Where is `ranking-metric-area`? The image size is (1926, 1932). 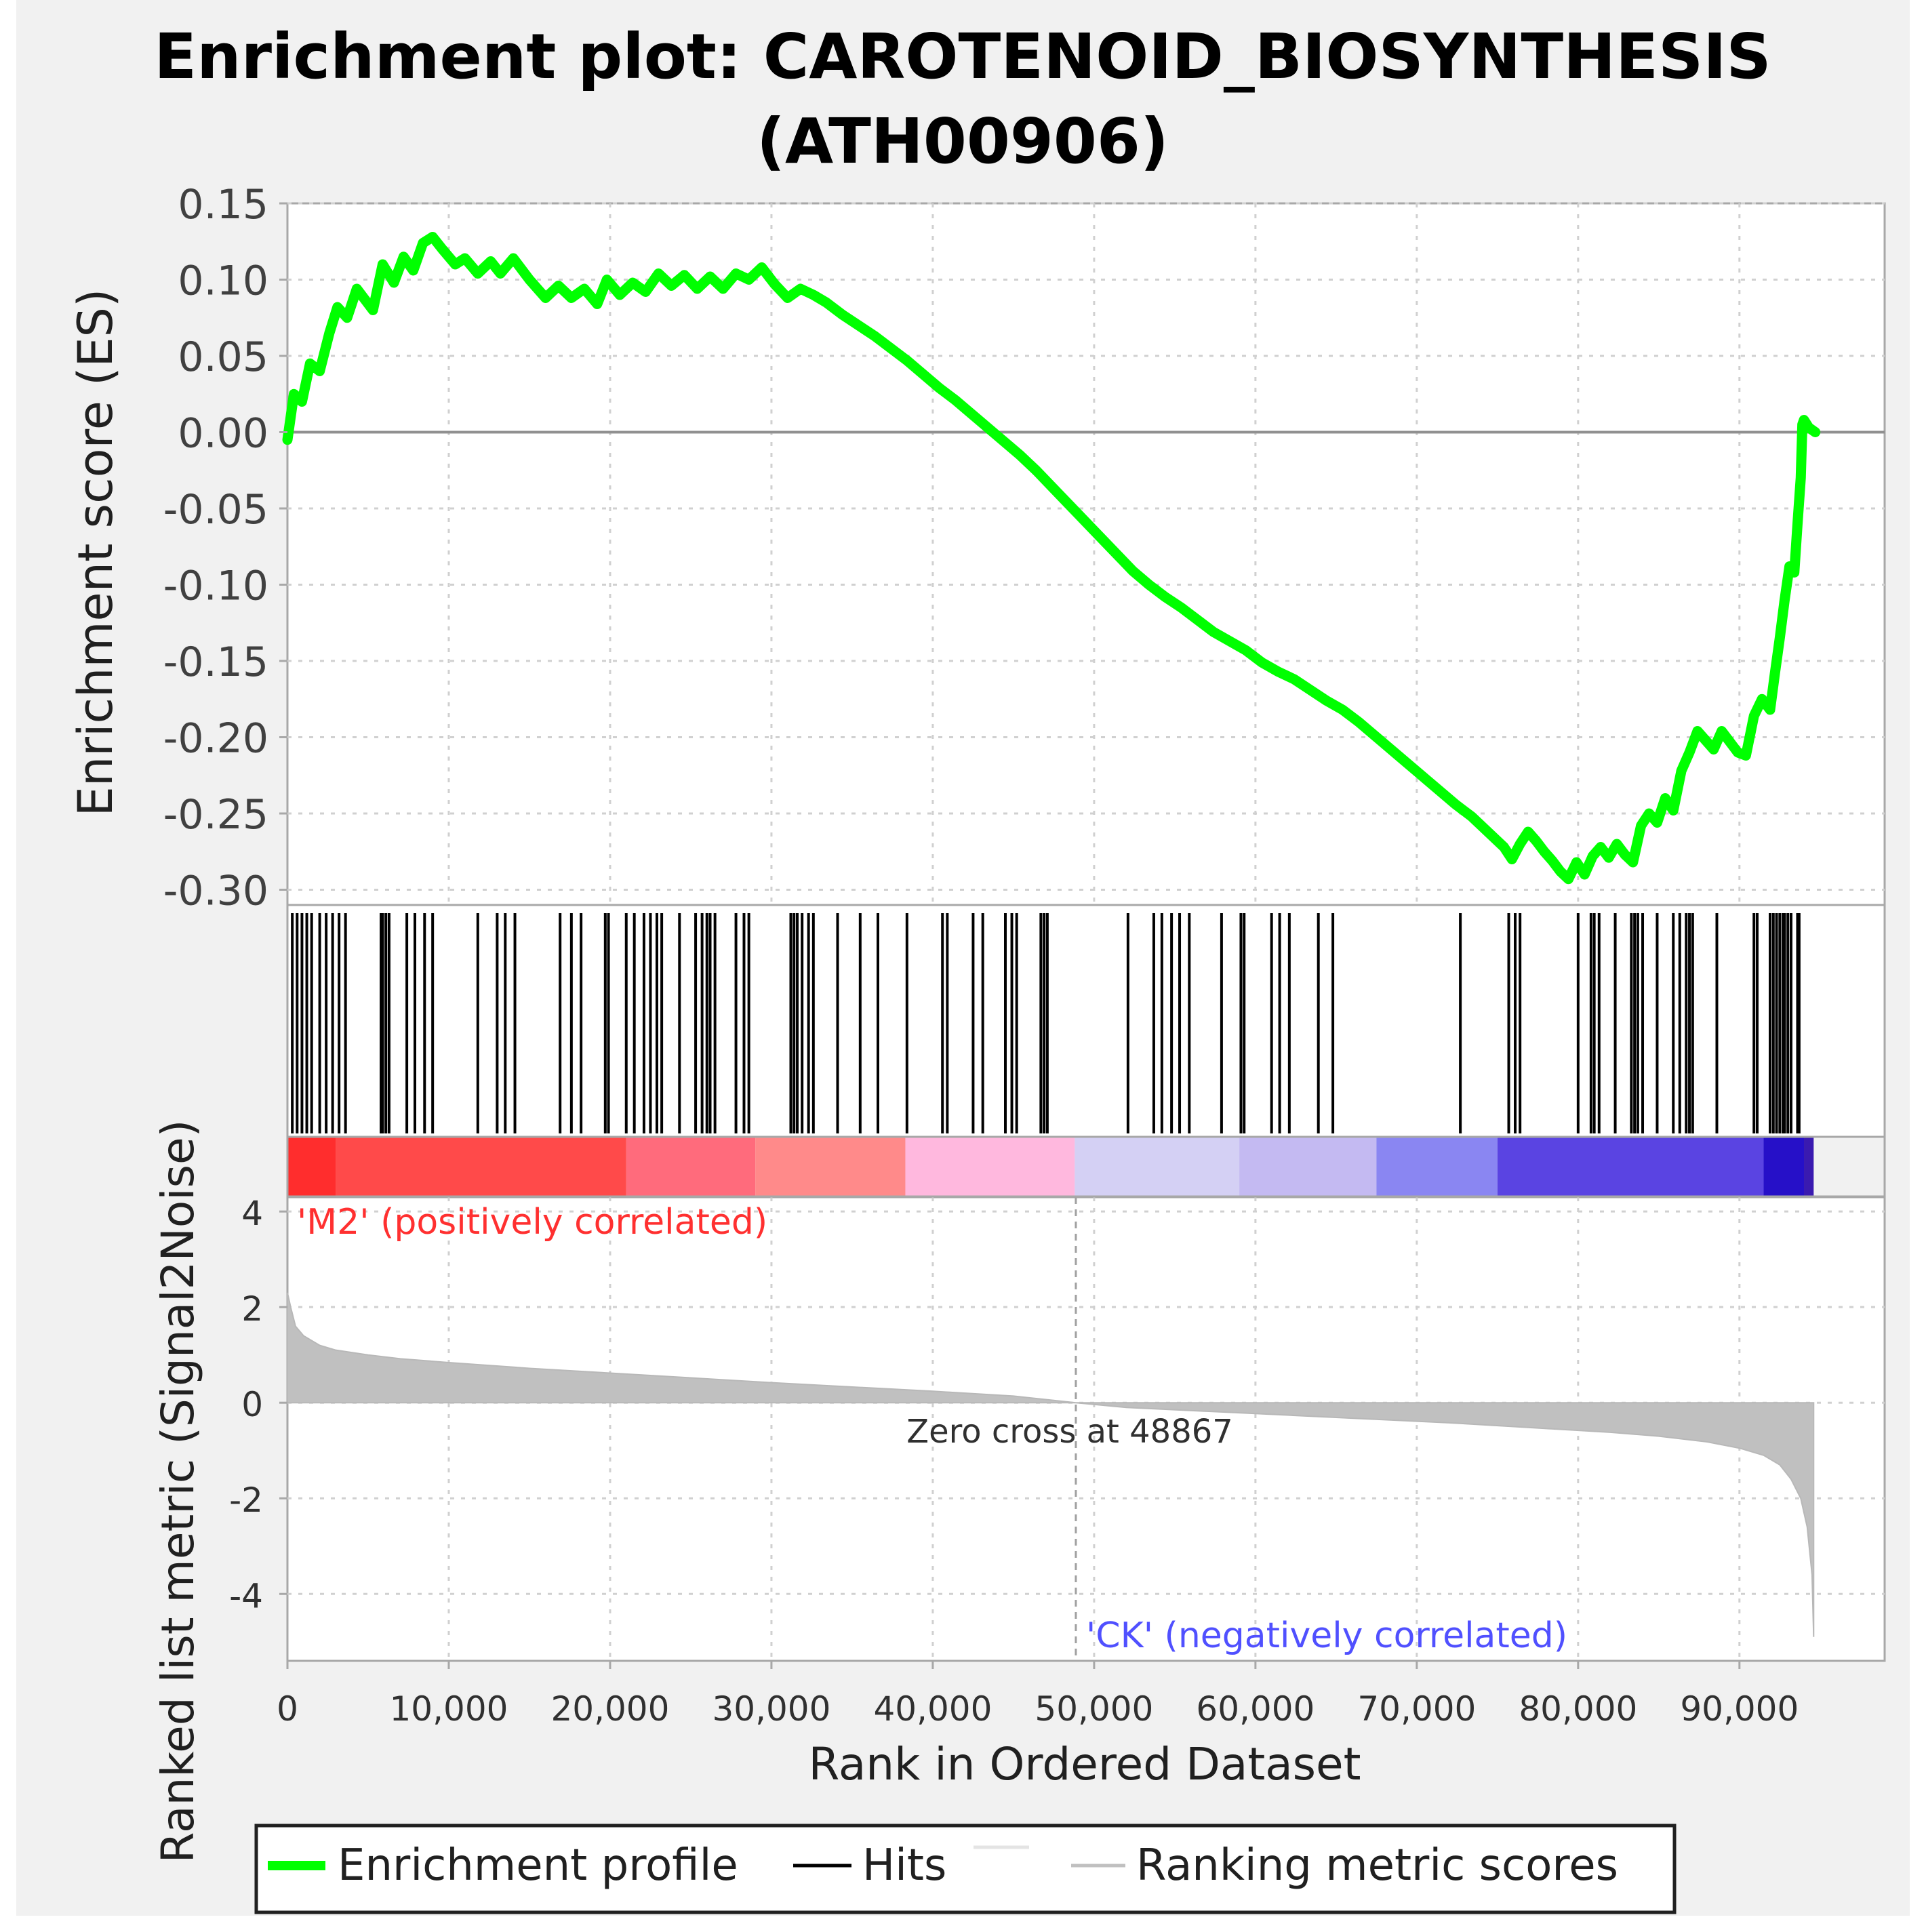
ranking-metric-area is located at coordinates (1051, 1464).